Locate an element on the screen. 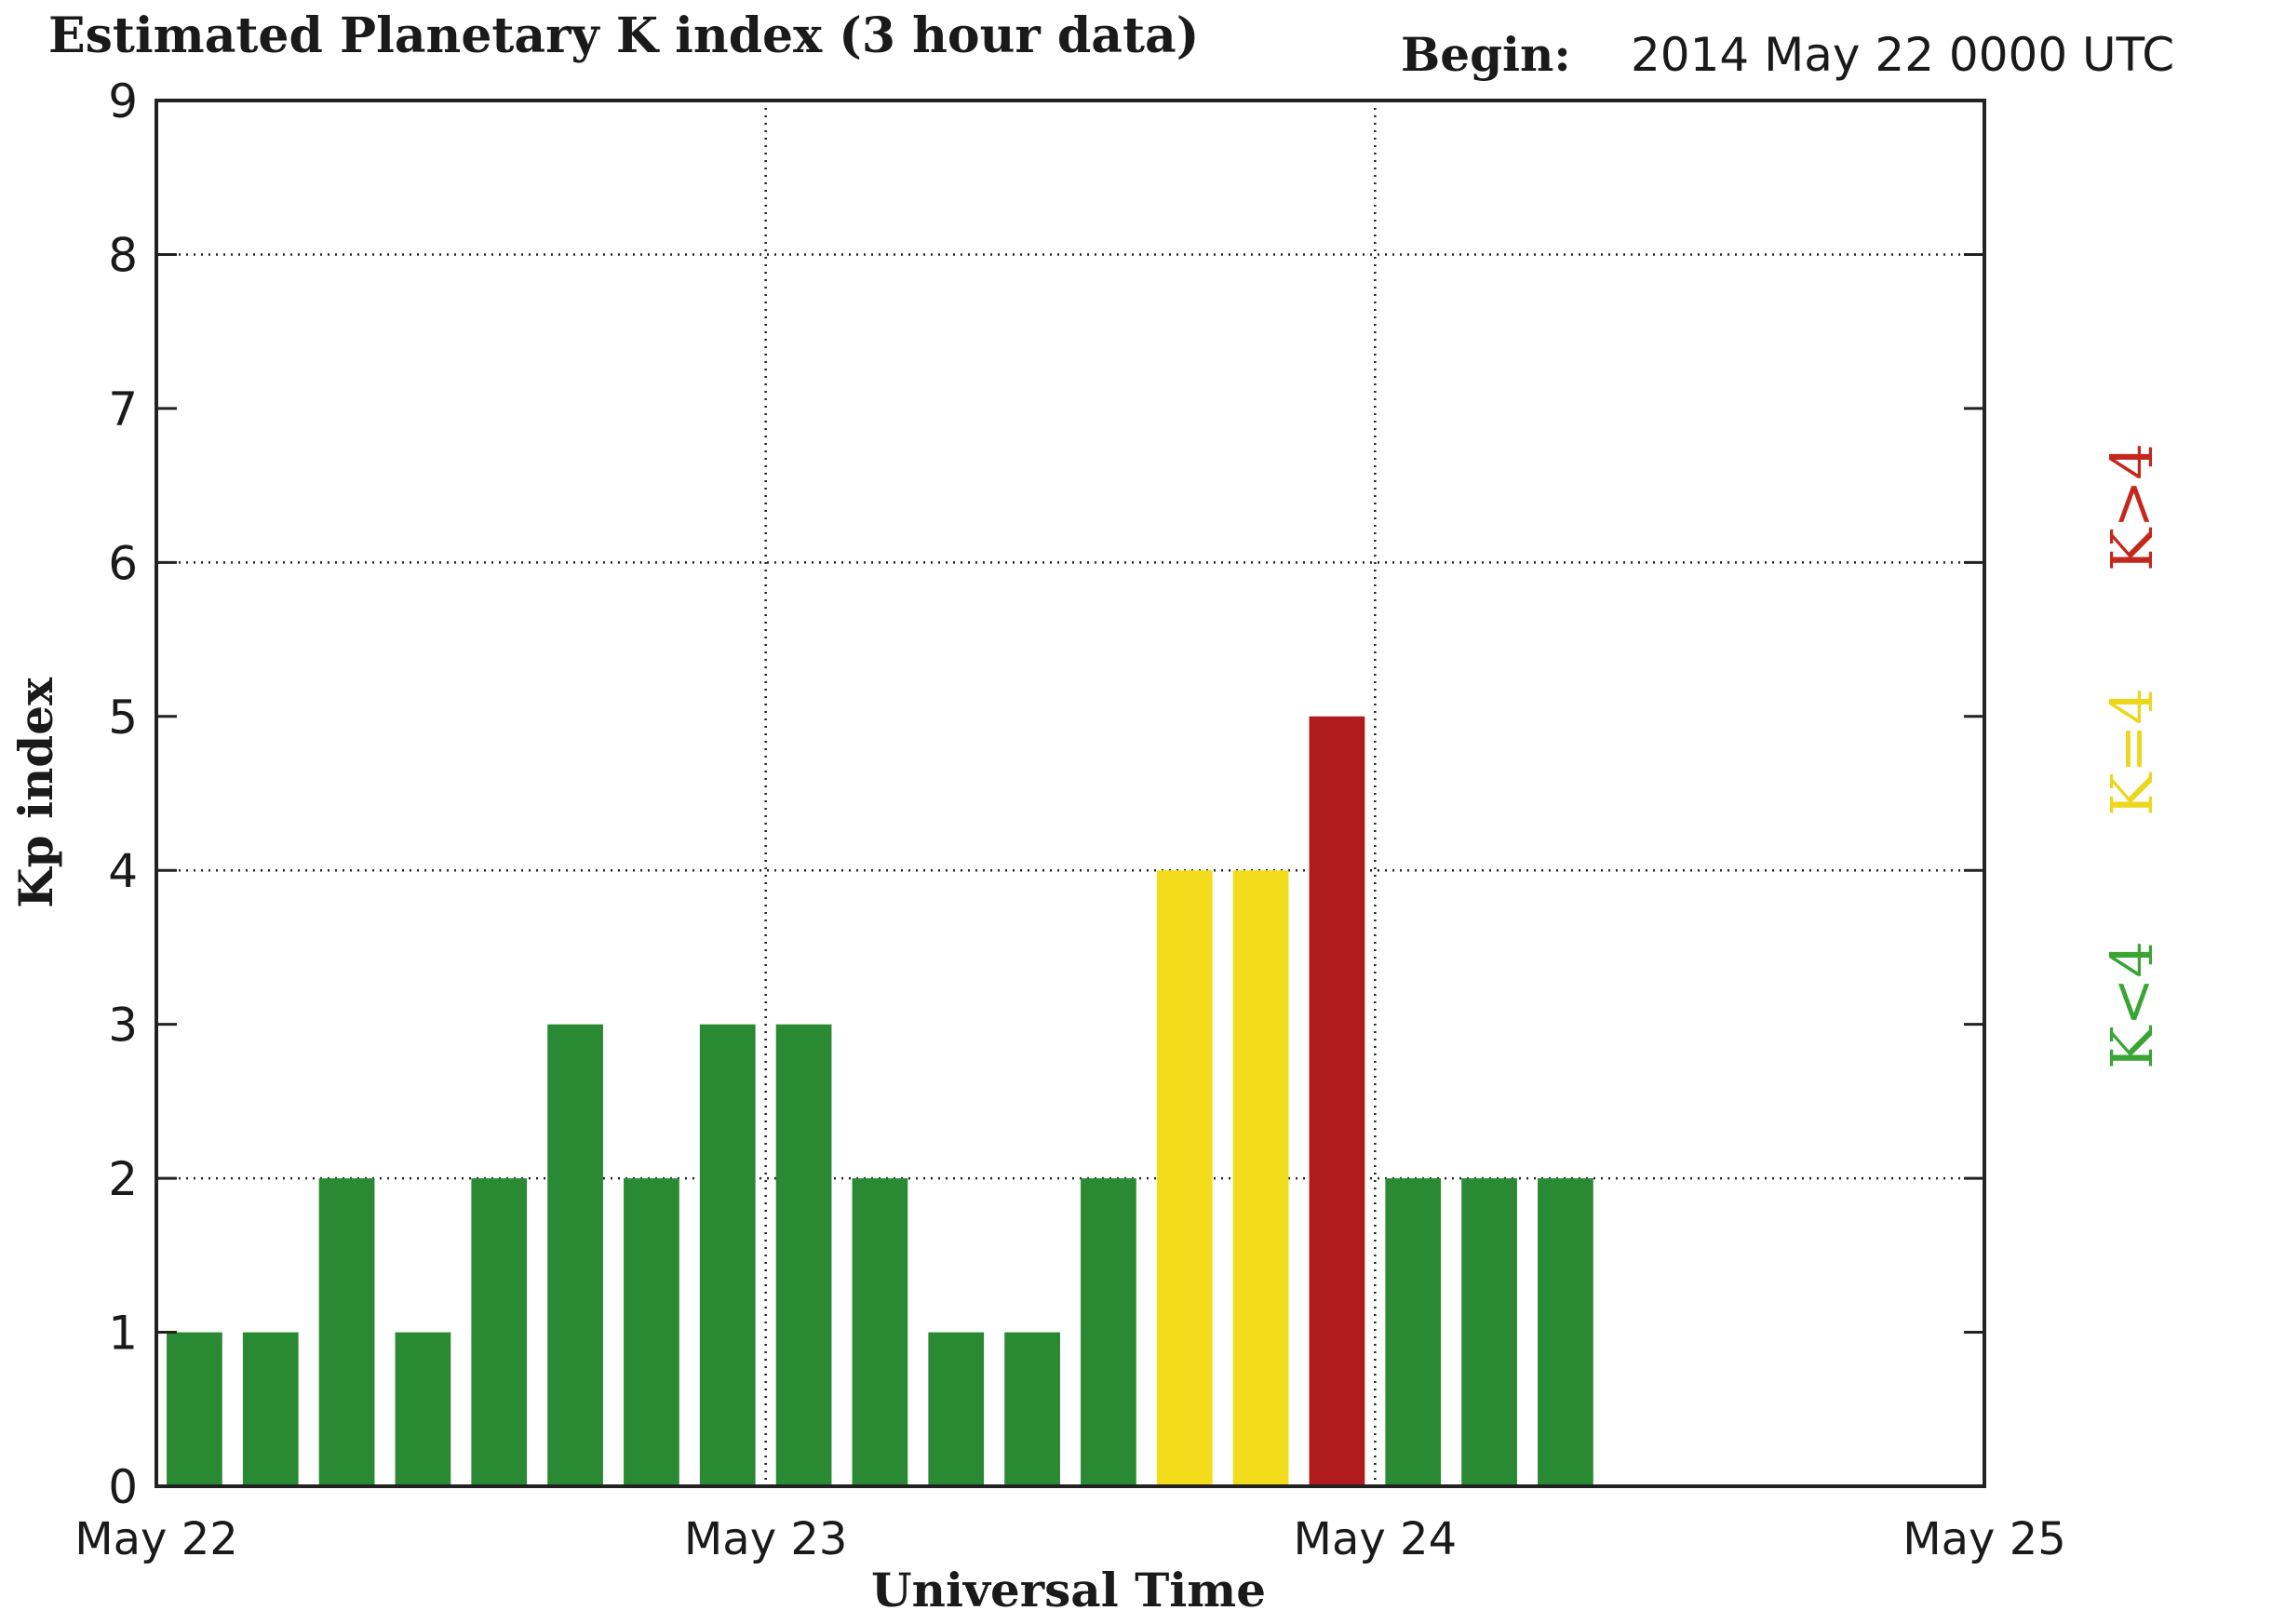  x-tick-label: May 24 is located at coordinates (1376, 1539).